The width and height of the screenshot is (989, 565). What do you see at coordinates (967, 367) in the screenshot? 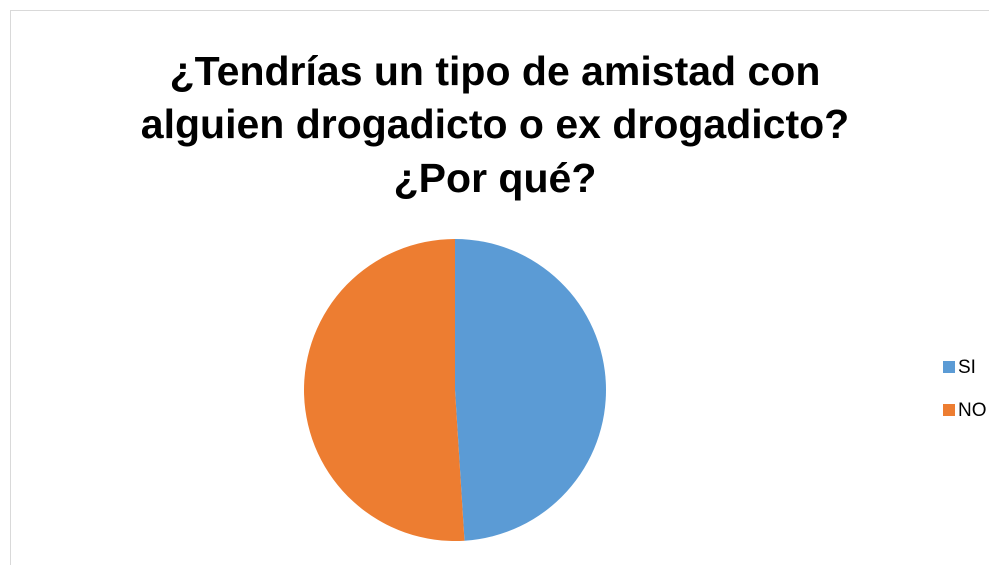
I see `legend-label: SI` at bounding box center [967, 367].